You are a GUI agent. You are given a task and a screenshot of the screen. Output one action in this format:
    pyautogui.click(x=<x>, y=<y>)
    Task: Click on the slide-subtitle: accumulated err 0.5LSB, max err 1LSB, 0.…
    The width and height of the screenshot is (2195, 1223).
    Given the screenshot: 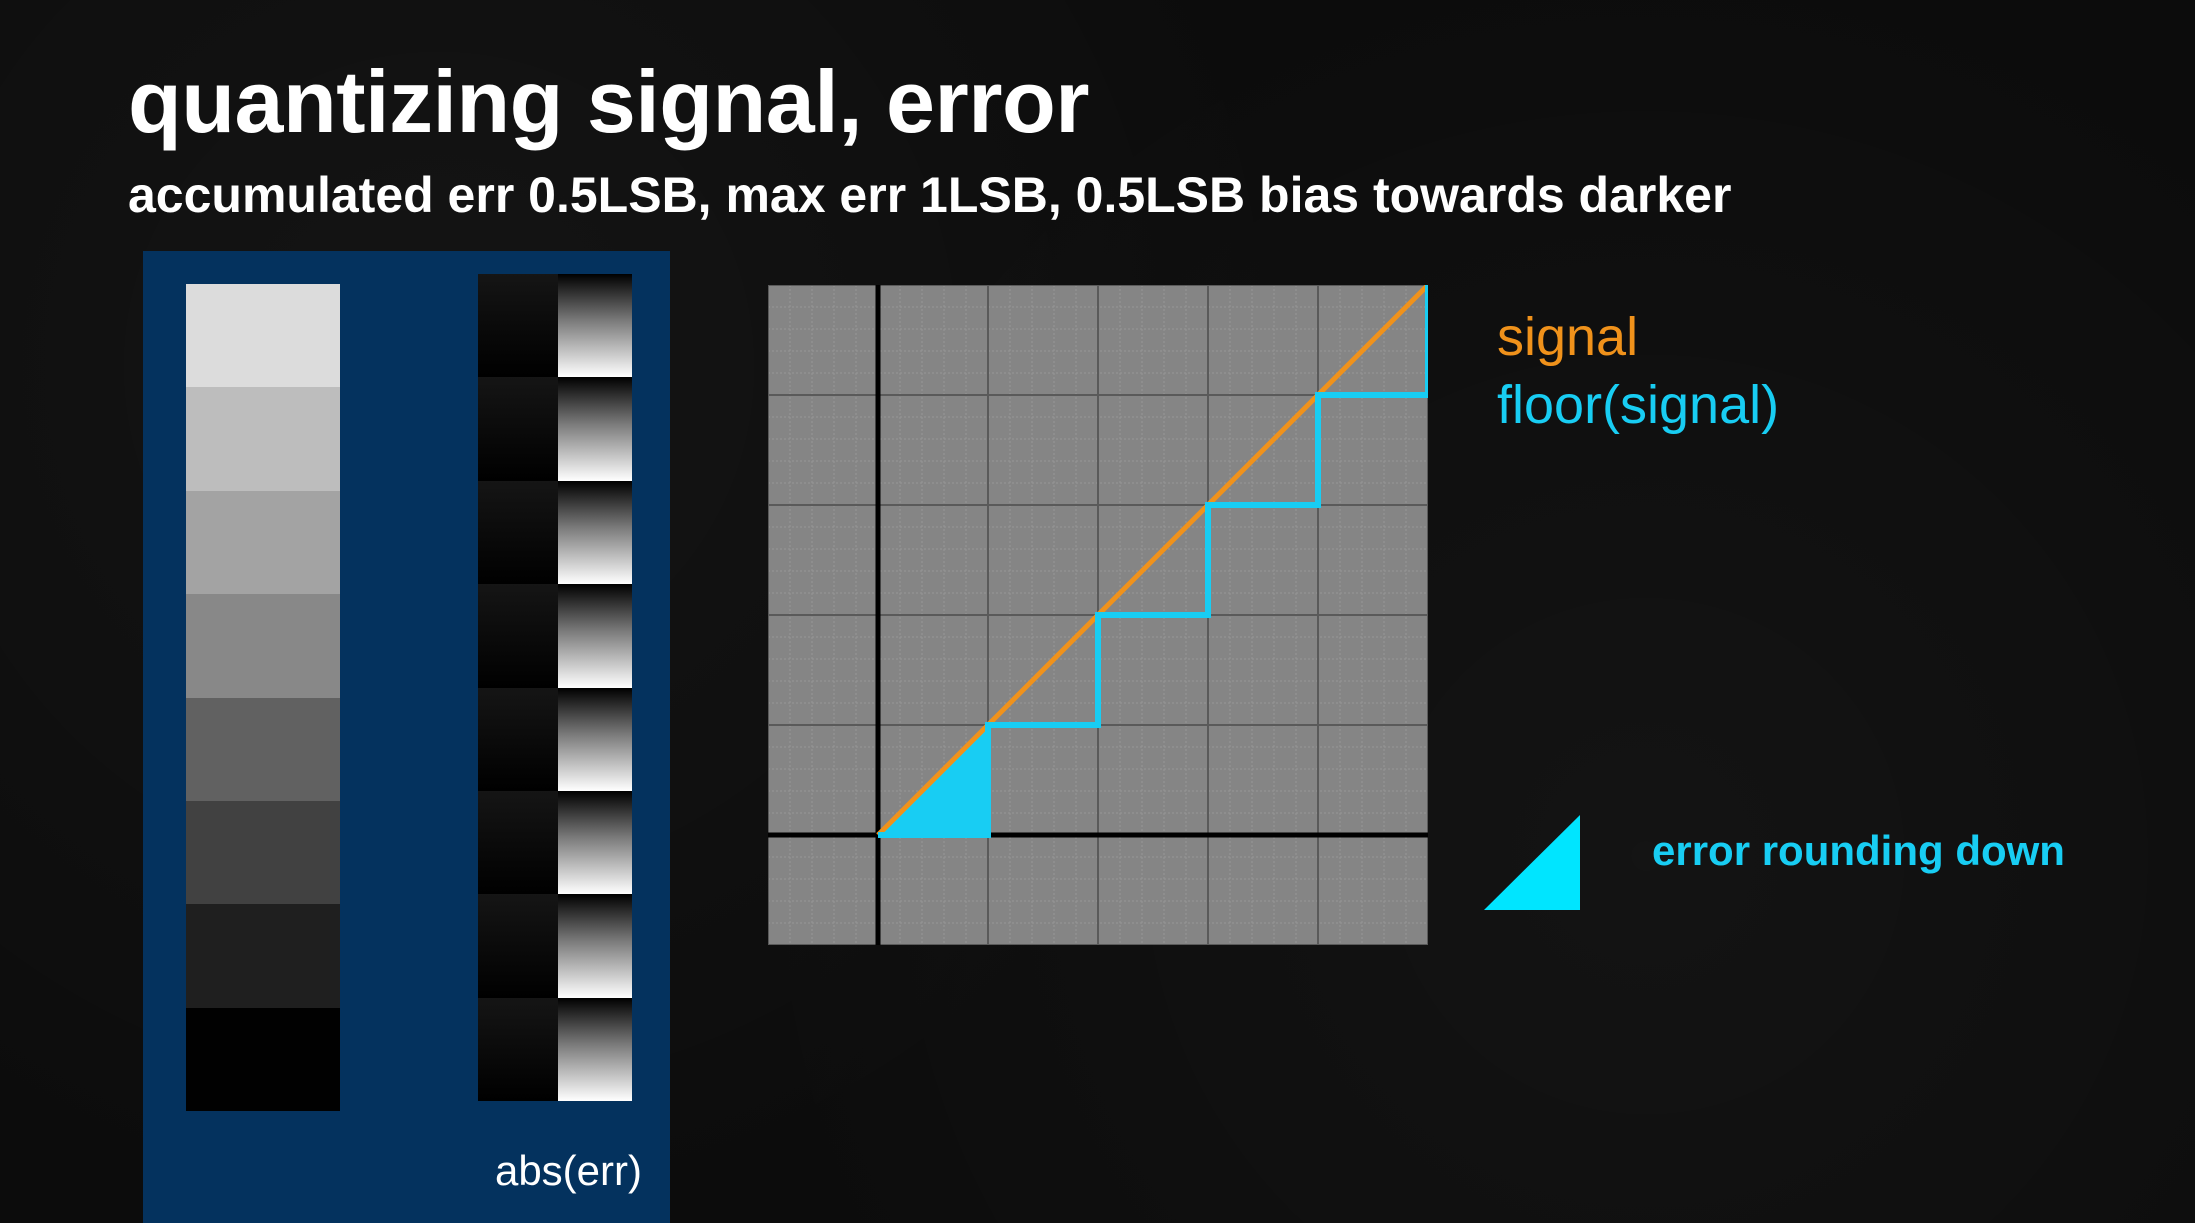 What is the action you would take?
    pyautogui.click(x=930, y=195)
    